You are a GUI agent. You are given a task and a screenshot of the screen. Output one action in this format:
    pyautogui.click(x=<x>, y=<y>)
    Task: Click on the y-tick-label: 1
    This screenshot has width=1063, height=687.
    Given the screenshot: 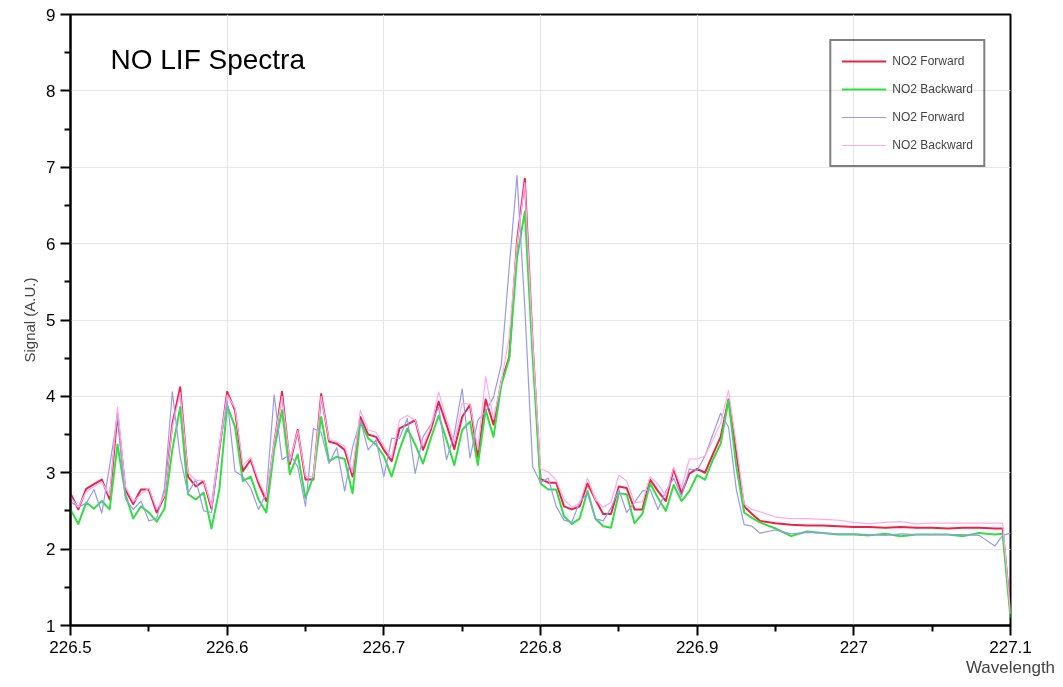 What is the action you would take?
    pyautogui.click(x=51, y=626)
    